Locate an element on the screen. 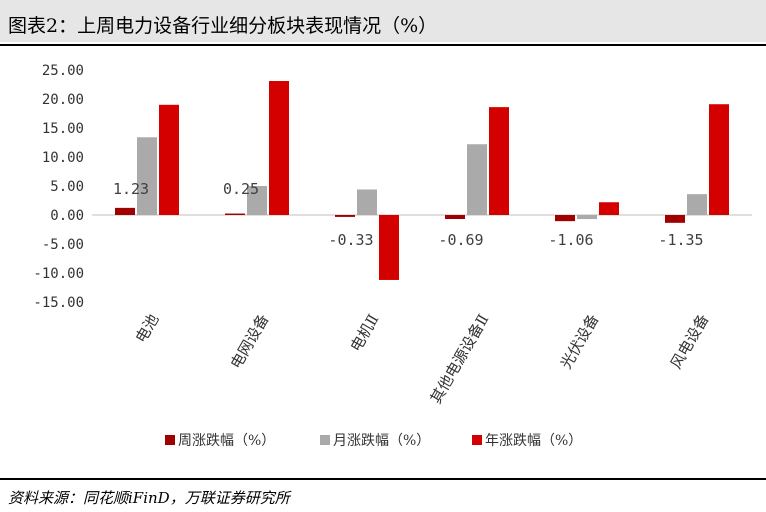 The width and height of the screenshot is (766, 512). x-category-label: 电池 is located at coordinates (147, 328).